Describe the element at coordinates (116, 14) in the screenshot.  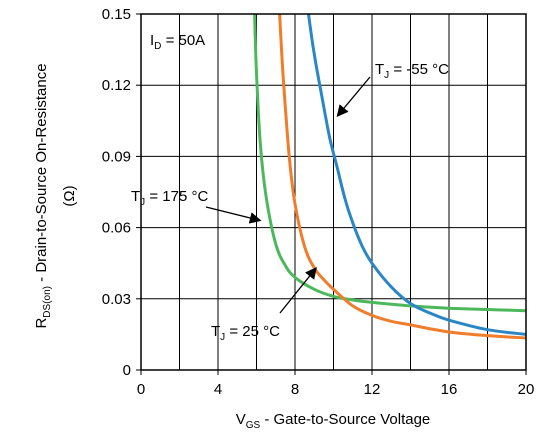
I see `y-tick-label: 0.15` at that location.